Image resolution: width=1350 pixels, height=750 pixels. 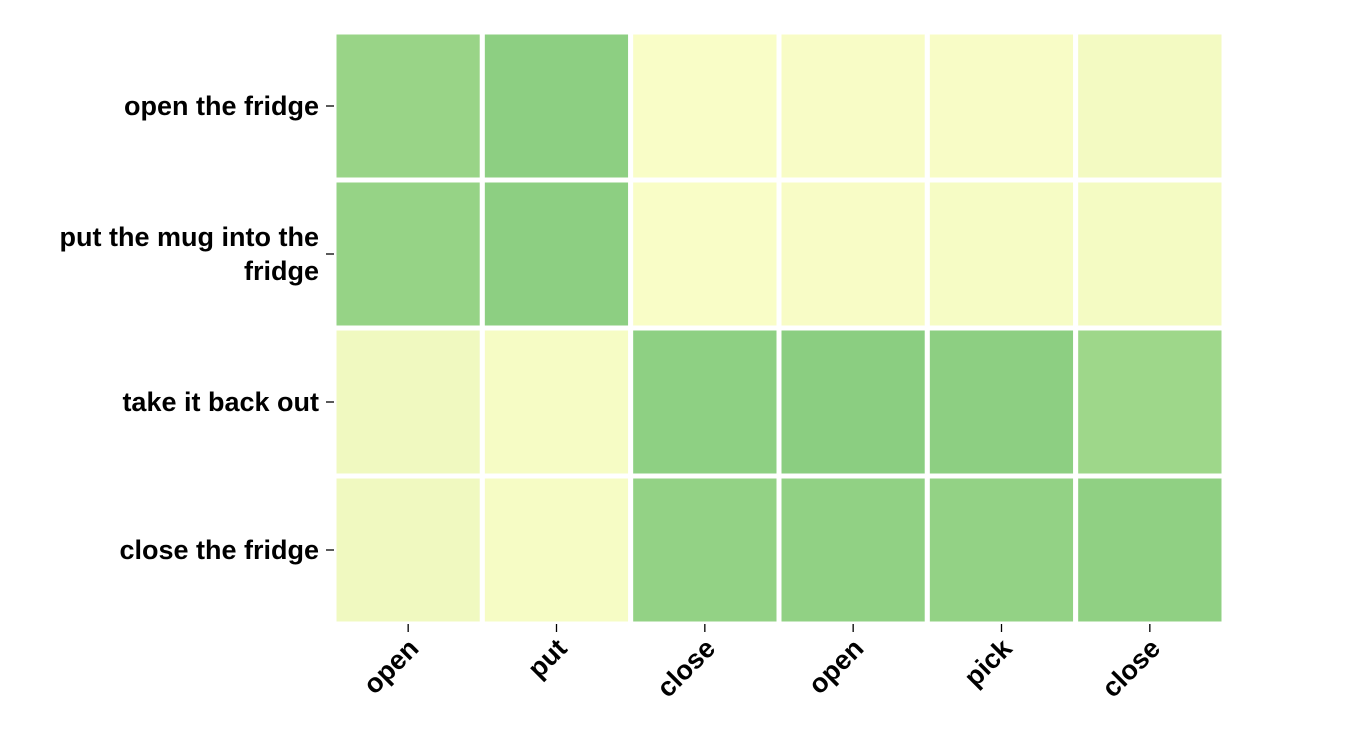 I want to click on heatmap-cell-r3-c0, so click(x=408, y=550).